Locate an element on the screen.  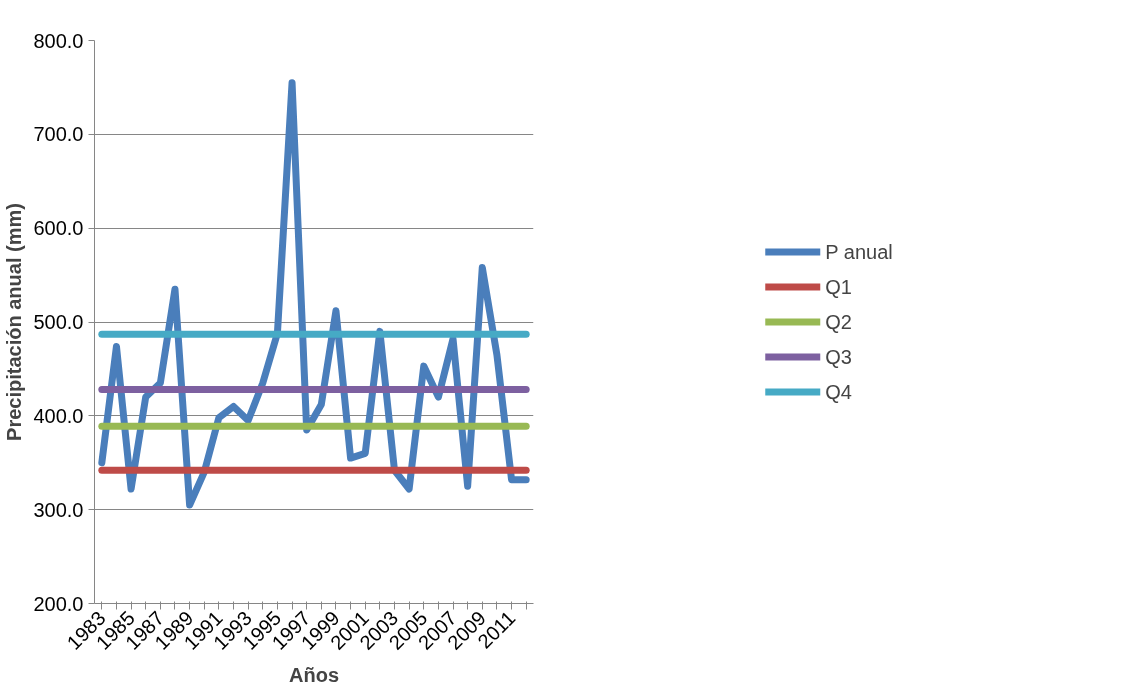
legend-label: Q2 is located at coordinates (838, 321).